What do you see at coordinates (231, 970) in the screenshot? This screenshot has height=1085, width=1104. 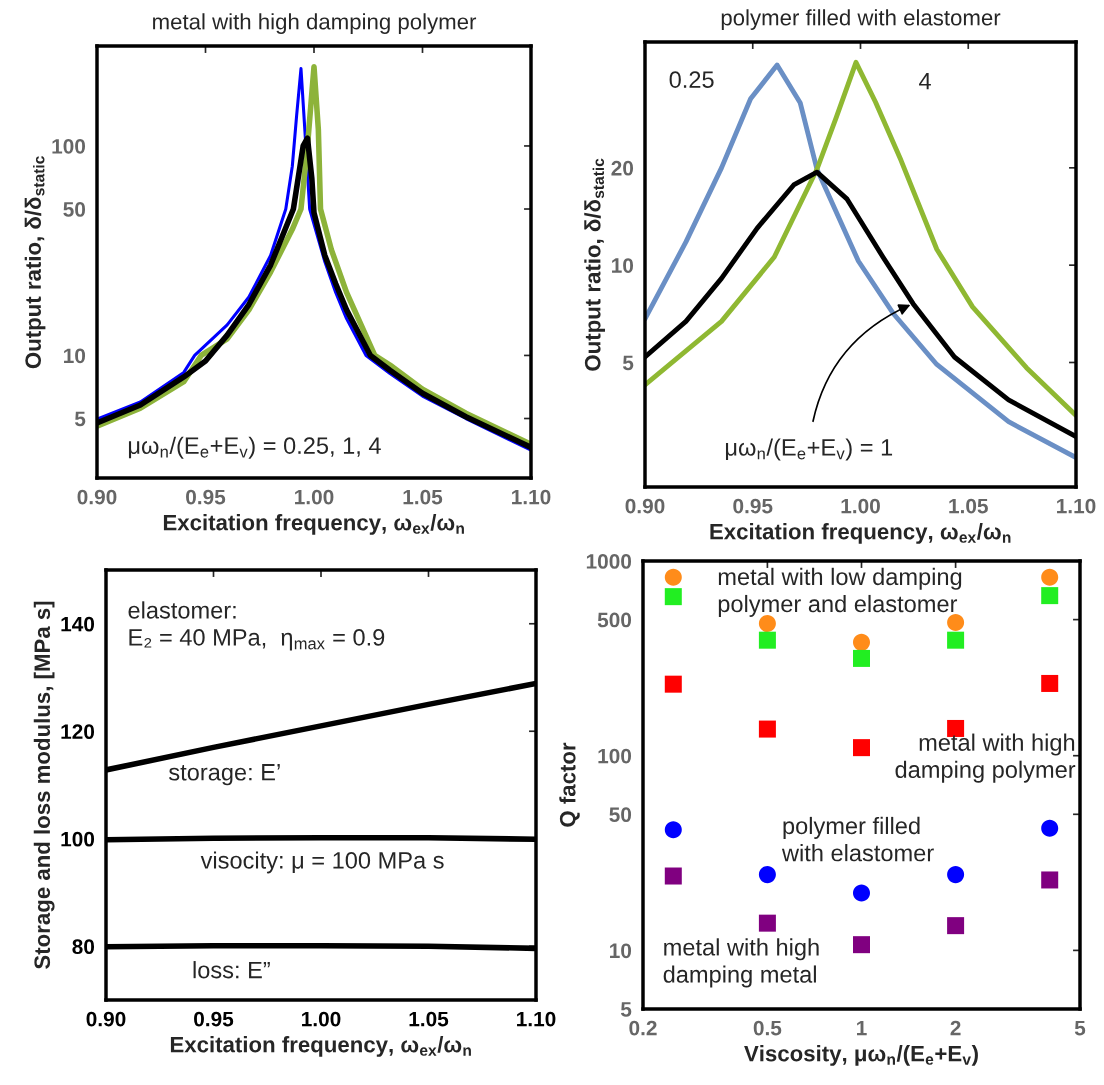 I see `annotation: loss: E”` at bounding box center [231, 970].